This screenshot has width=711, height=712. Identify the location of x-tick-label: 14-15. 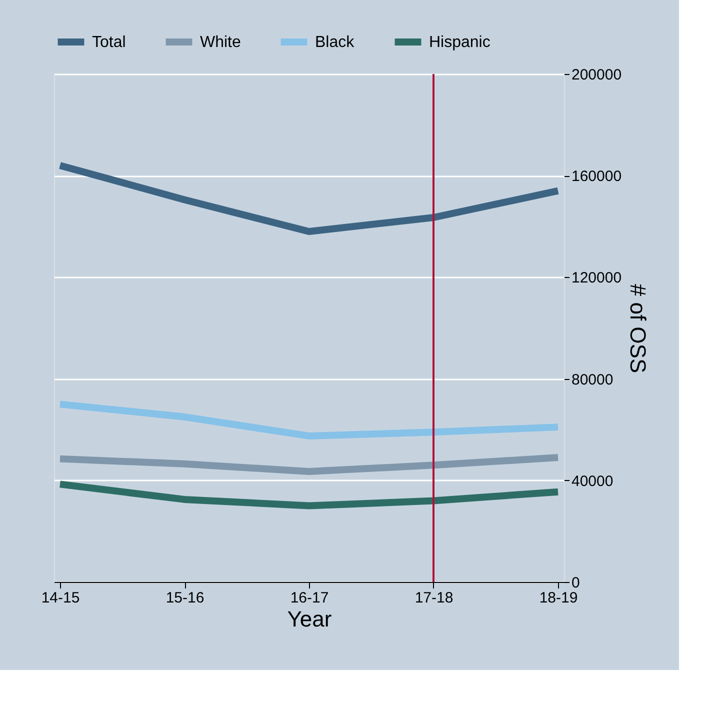
(60, 598).